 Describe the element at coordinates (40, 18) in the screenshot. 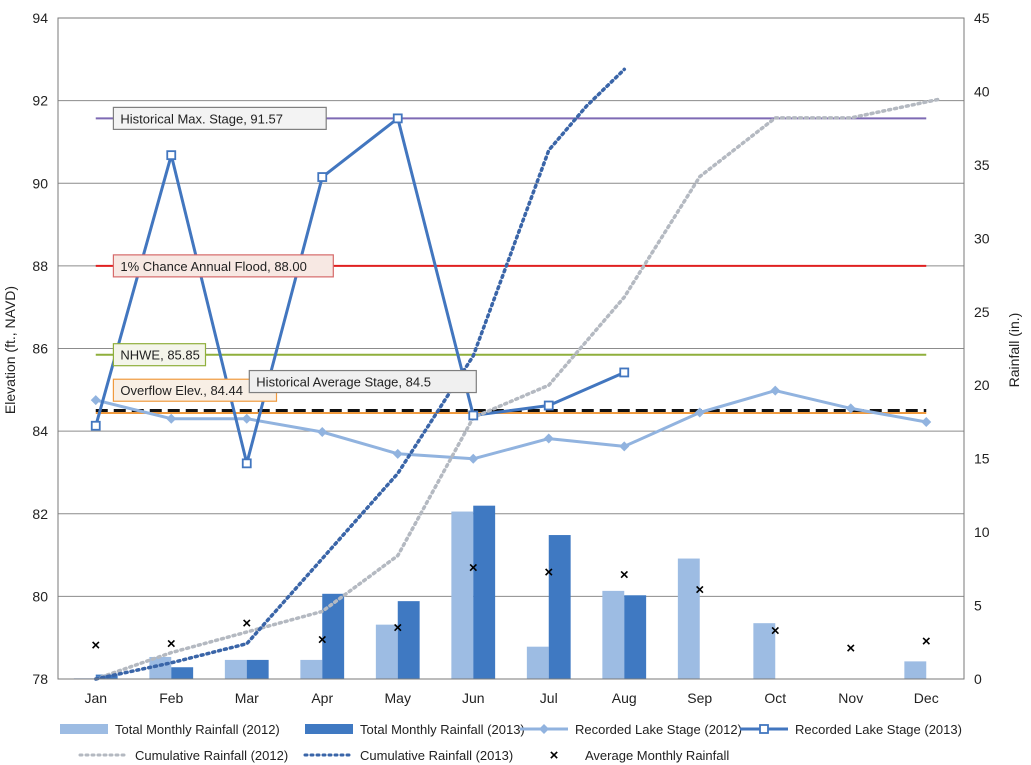

I see `y-tick-label: 94` at that location.